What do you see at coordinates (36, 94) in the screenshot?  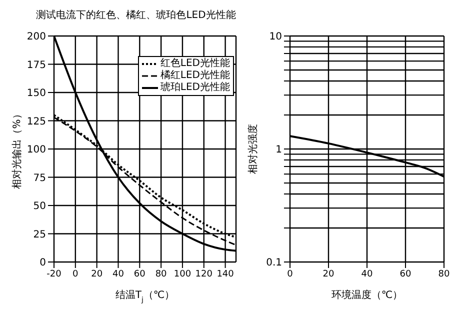 I see `y-tick-label: 150` at bounding box center [36, 94].